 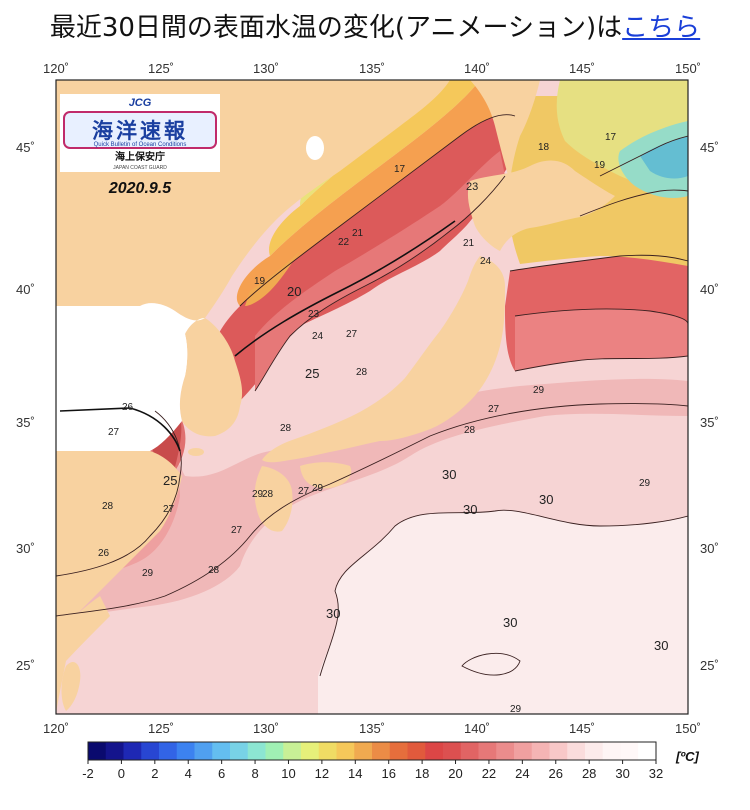 What do you see at coordinates (388, 773) in the screenshot?
I see `colorbar-tick-label: 16` at bounding box center [388, 773].